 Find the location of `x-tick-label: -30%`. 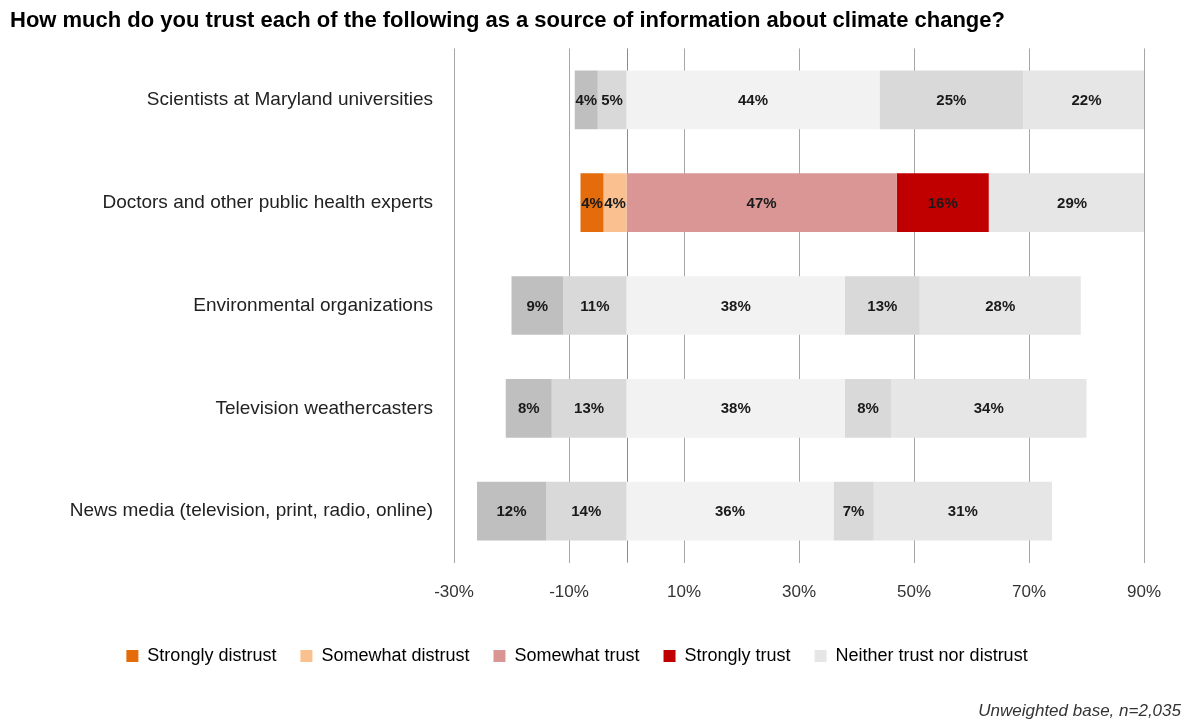

x-tick-label: -30% is located at coordinates (454, 592).